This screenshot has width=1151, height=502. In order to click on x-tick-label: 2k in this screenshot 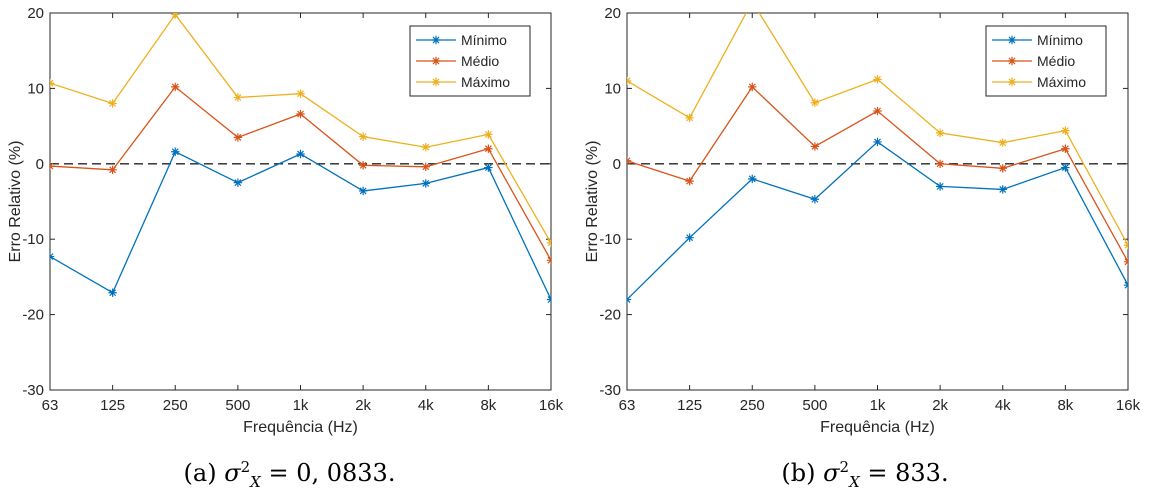, I will do `click(363, 405)`.